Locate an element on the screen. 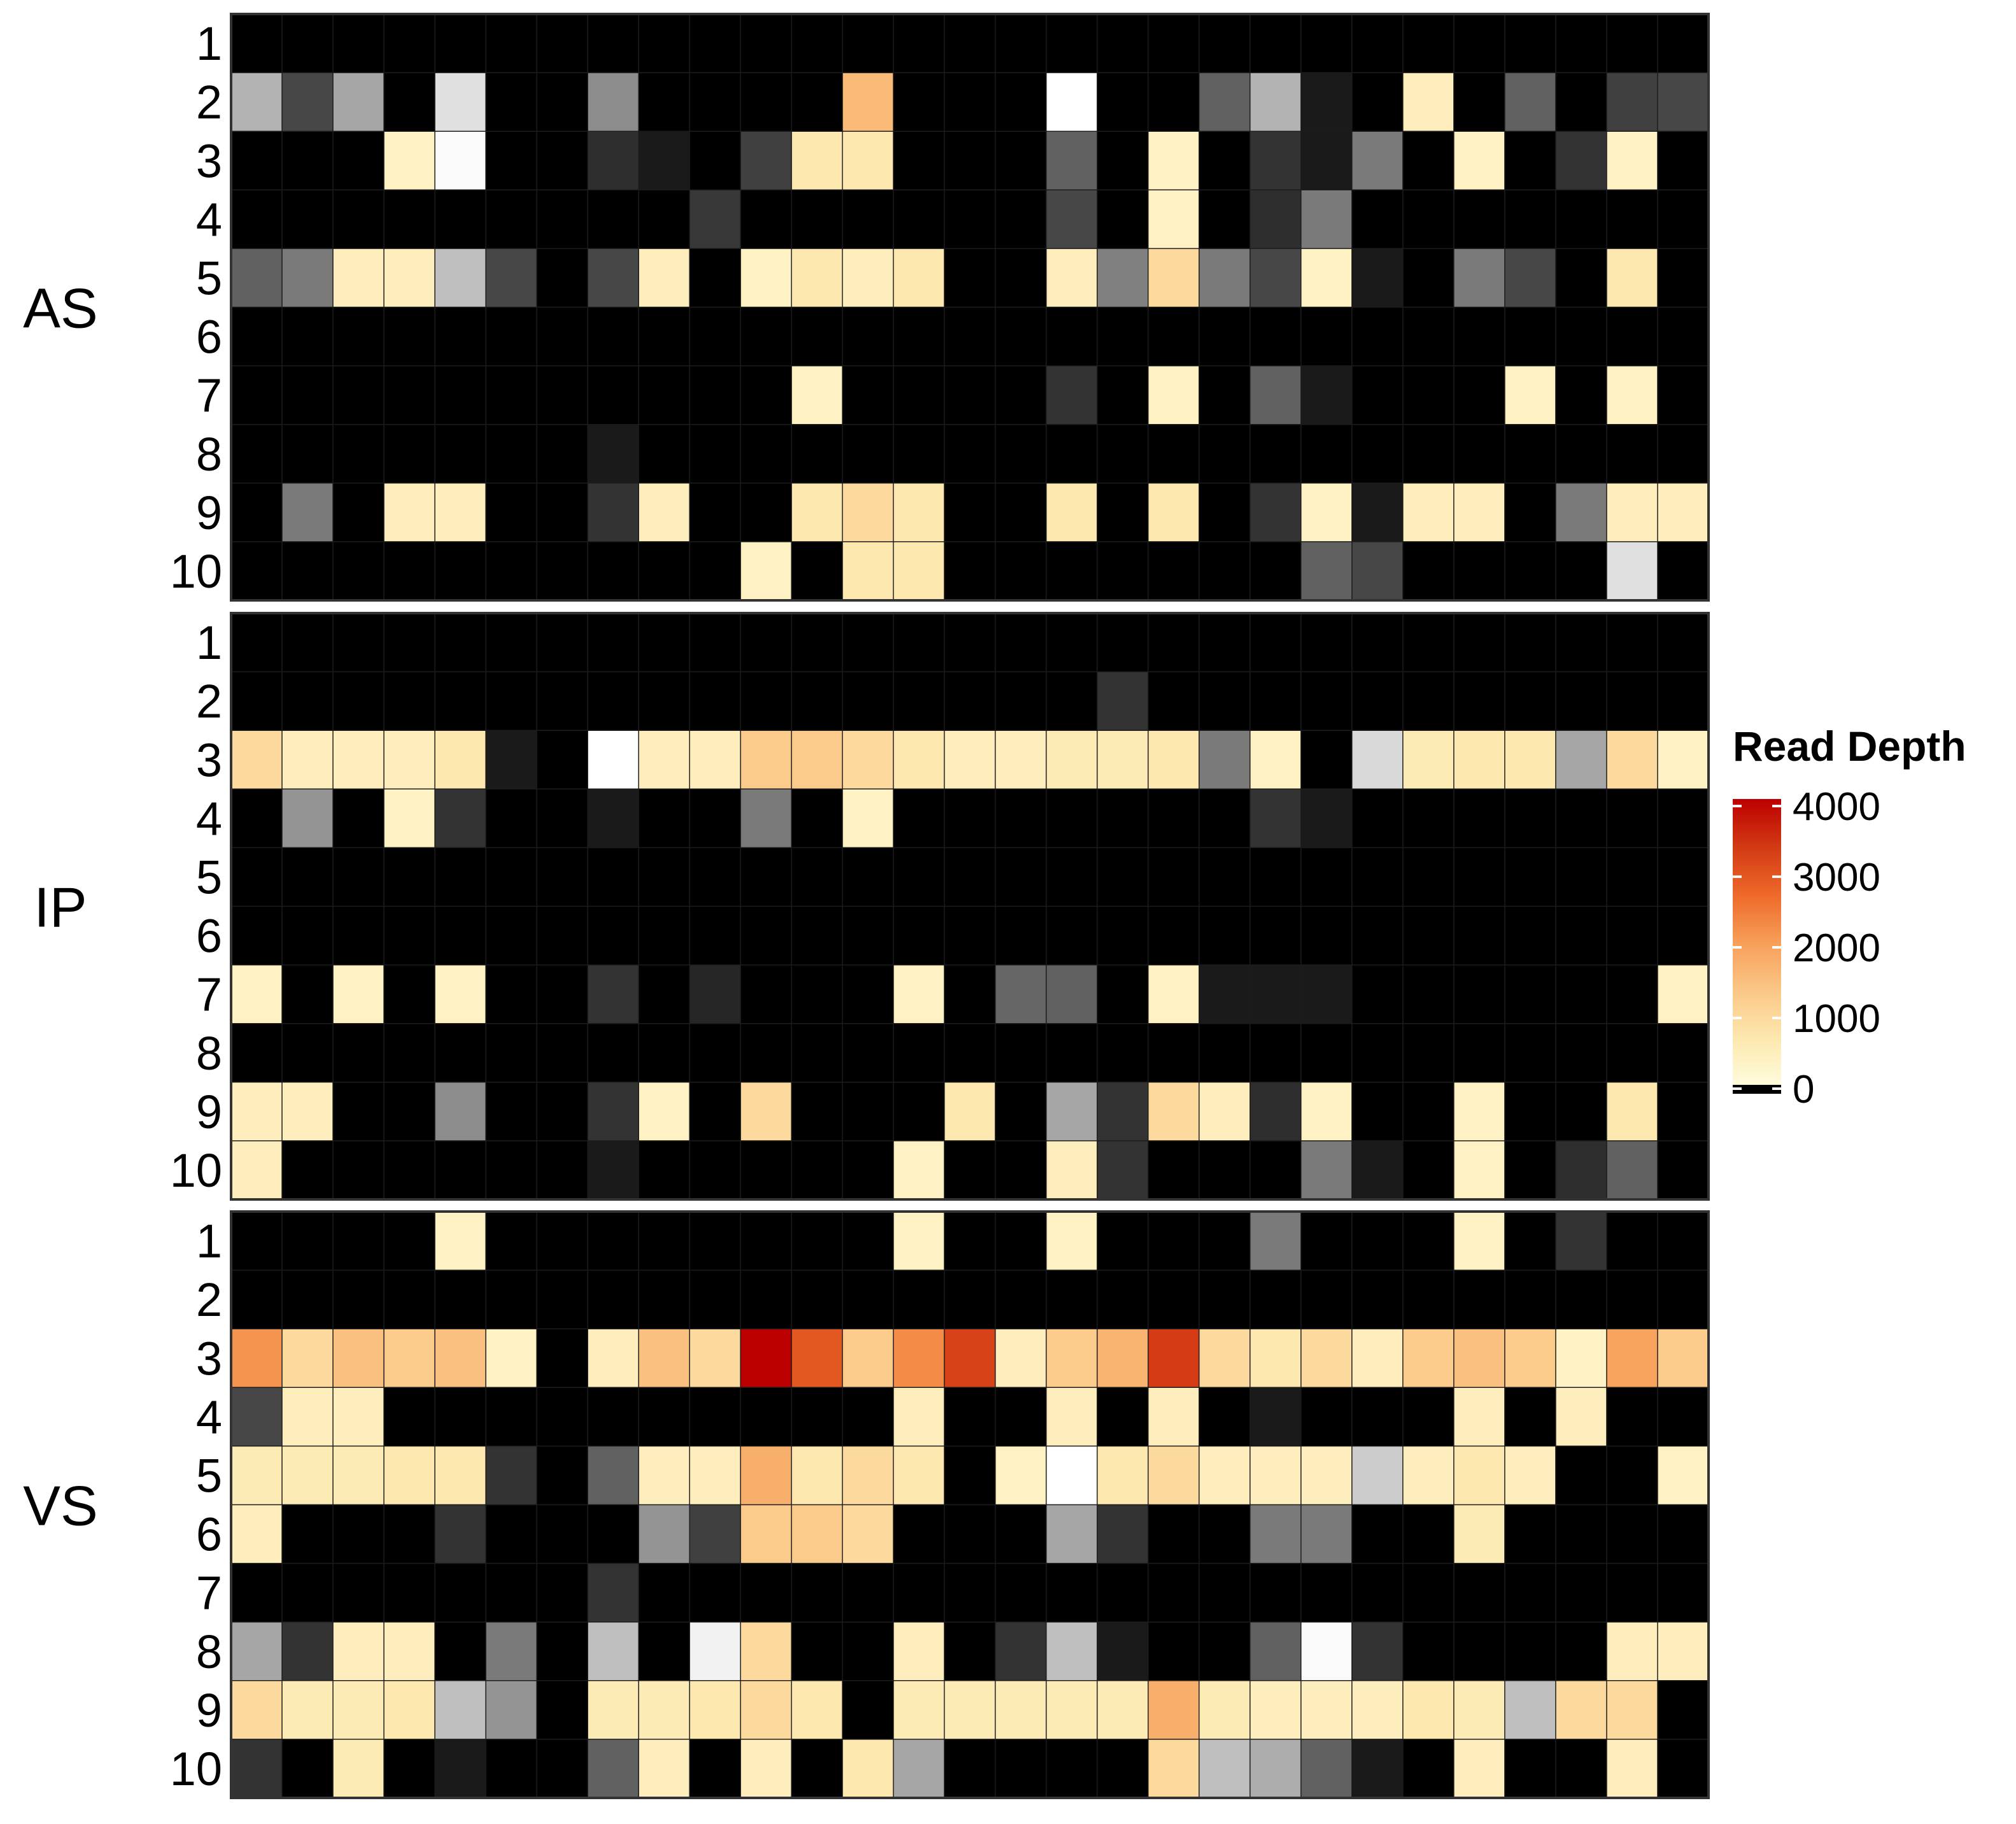 Image resolution: width=2016 pixels, height=1824 pixels. row-label: 6 is located at coordinates (209, 936).